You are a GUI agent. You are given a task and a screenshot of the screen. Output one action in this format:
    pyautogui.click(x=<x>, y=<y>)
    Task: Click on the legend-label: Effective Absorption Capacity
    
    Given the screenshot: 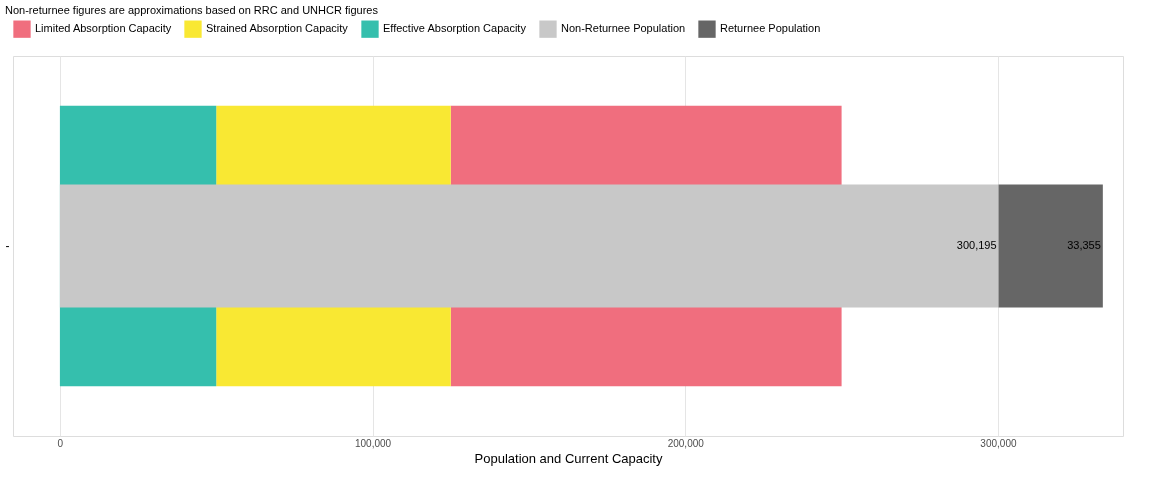 What is the action you would take?
    pyautogui.click(x=455, y=28)
    